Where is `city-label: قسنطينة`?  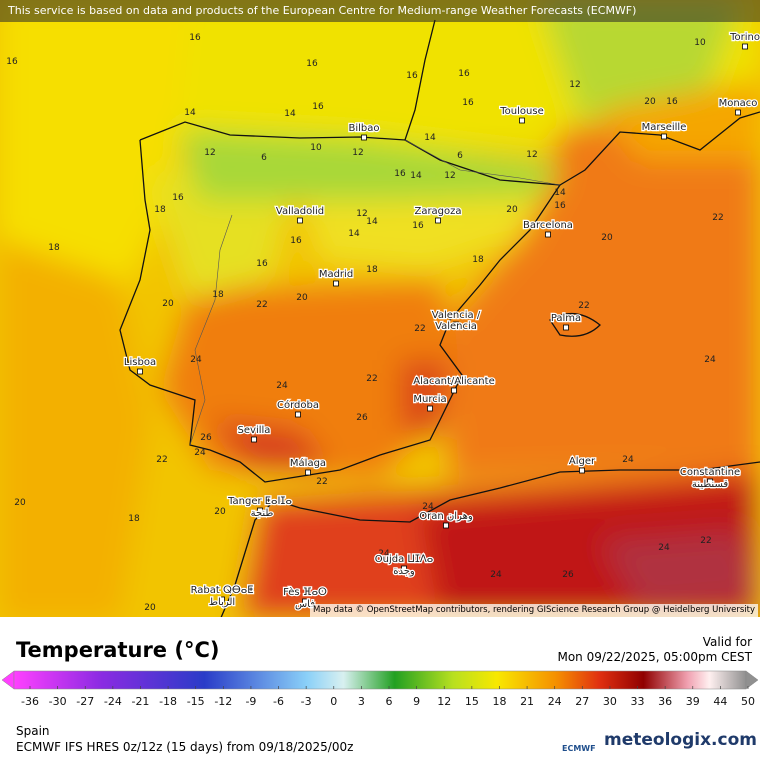 city-label: قسنطينة is located at coordinates (710, 484).